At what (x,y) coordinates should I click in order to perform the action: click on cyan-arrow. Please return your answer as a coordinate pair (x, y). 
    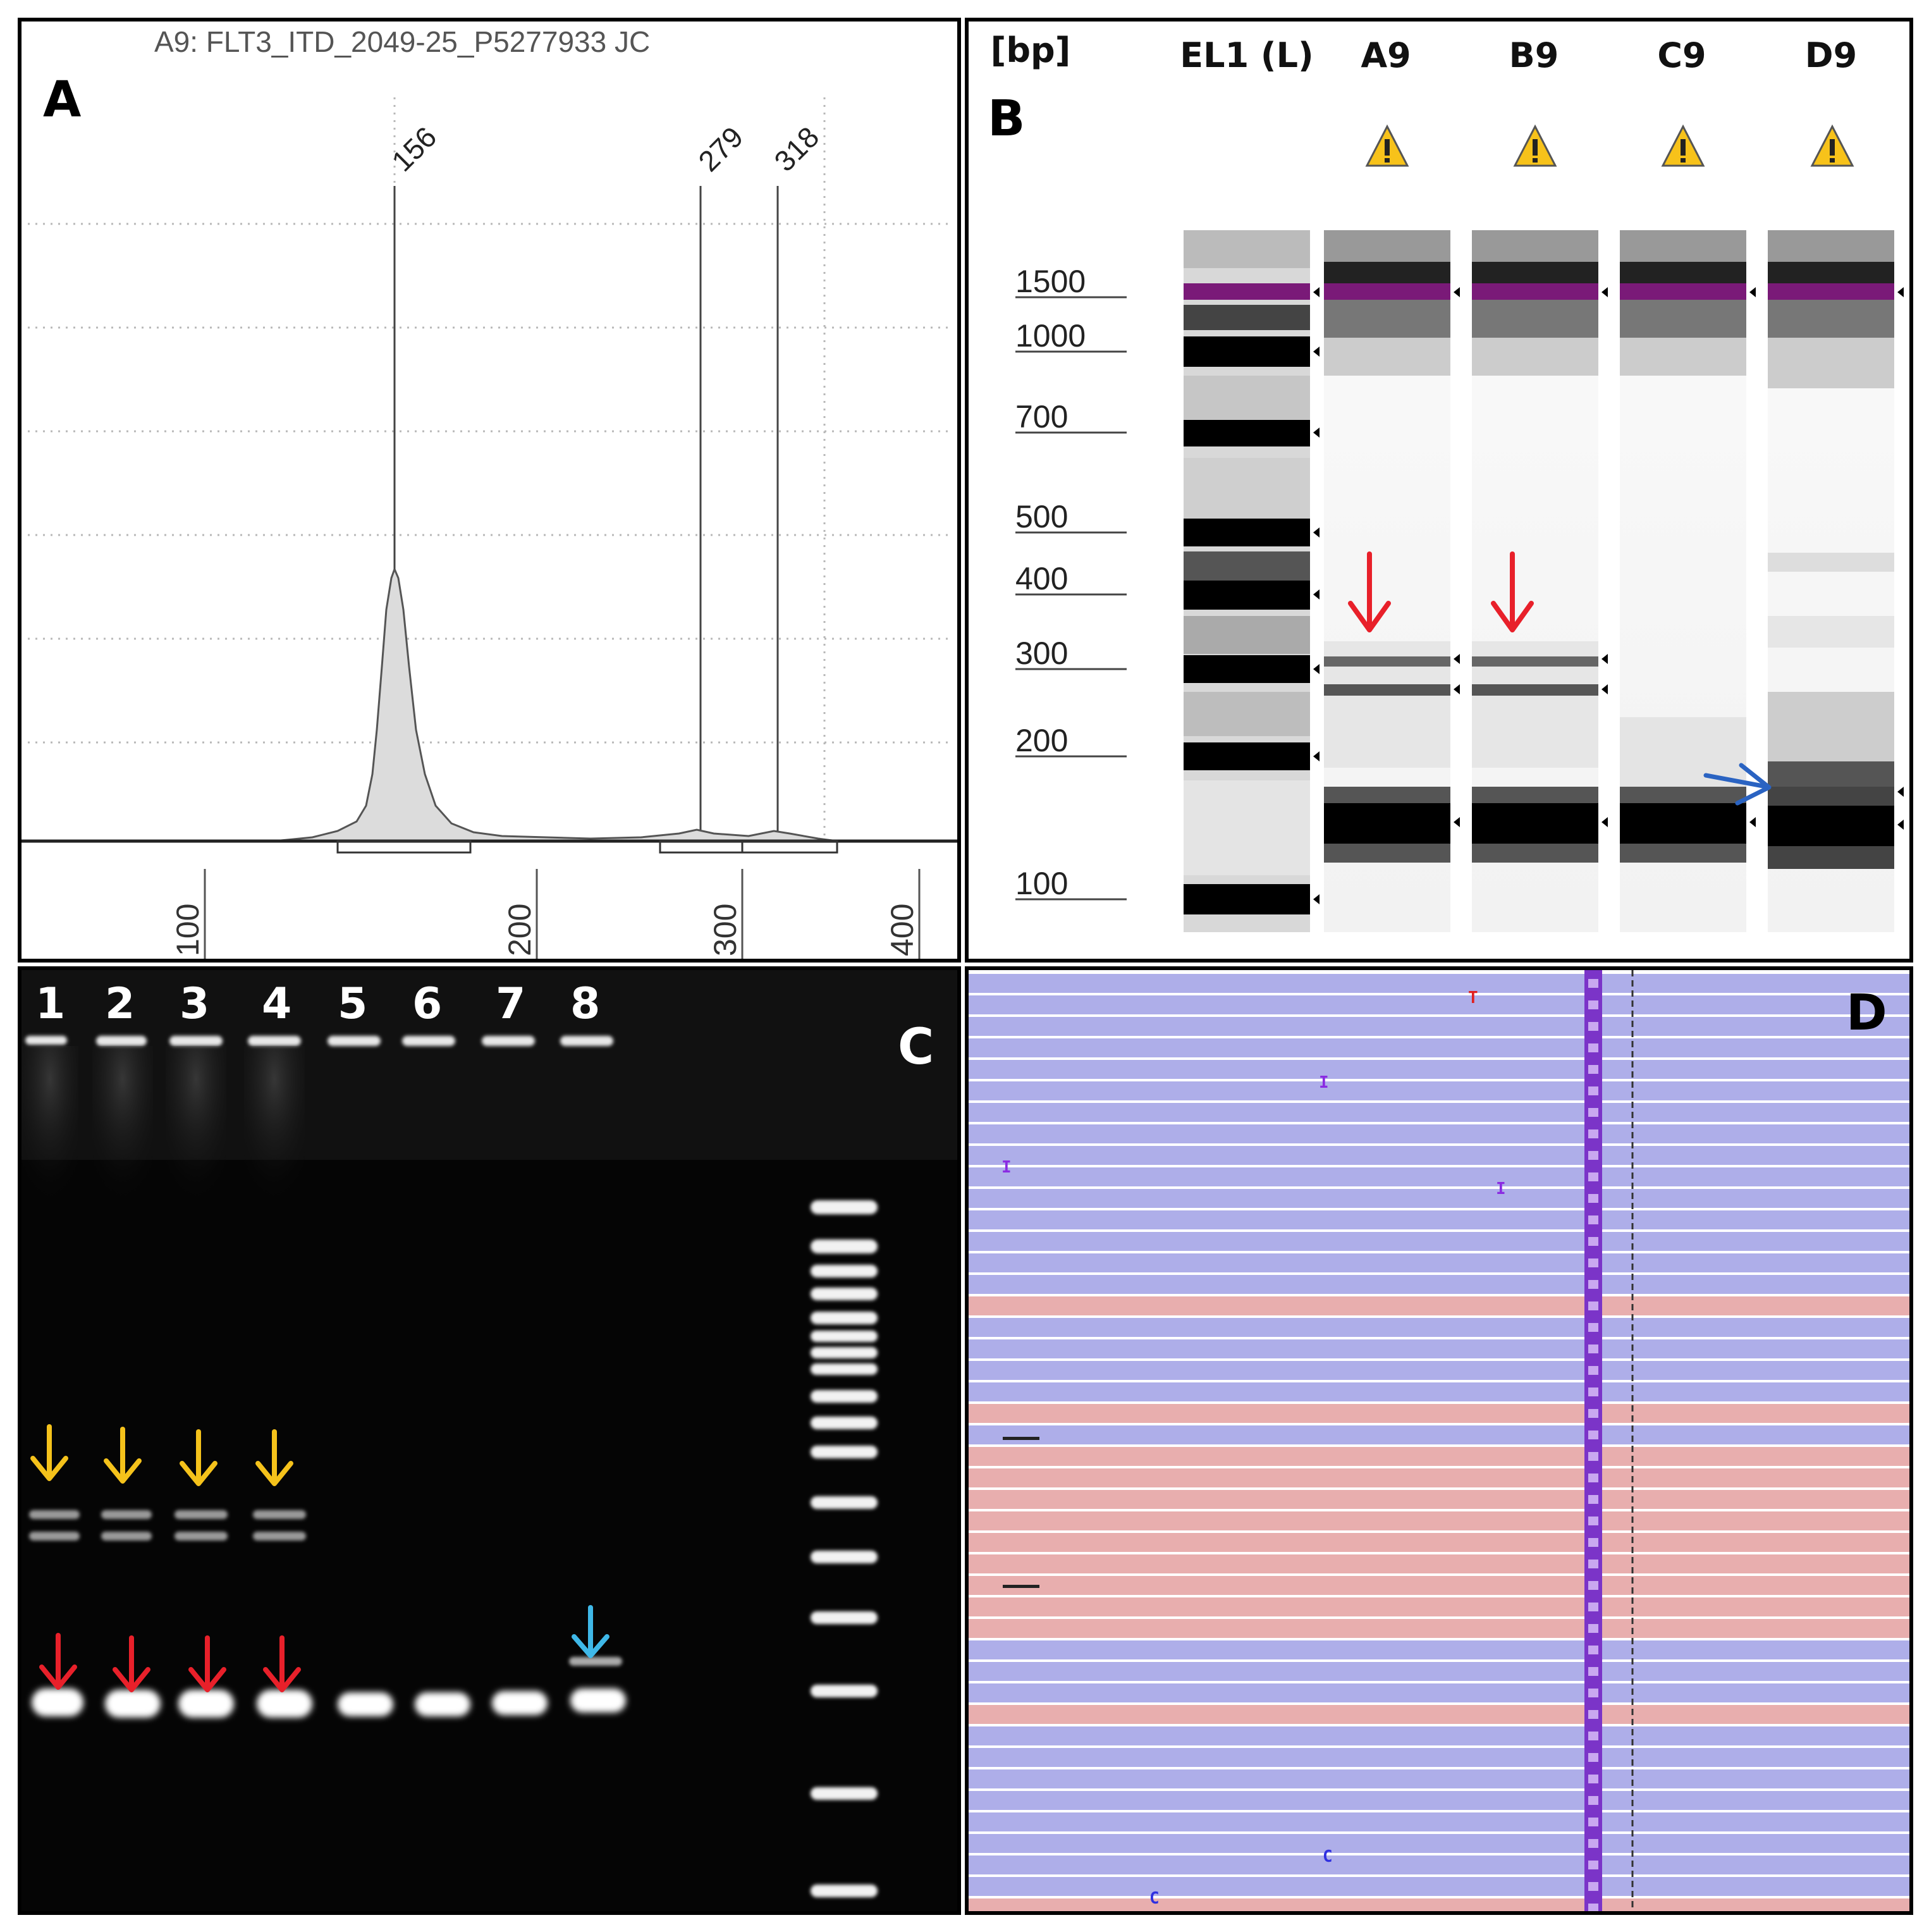
    Looking at the image, I should click on (590, 1631).